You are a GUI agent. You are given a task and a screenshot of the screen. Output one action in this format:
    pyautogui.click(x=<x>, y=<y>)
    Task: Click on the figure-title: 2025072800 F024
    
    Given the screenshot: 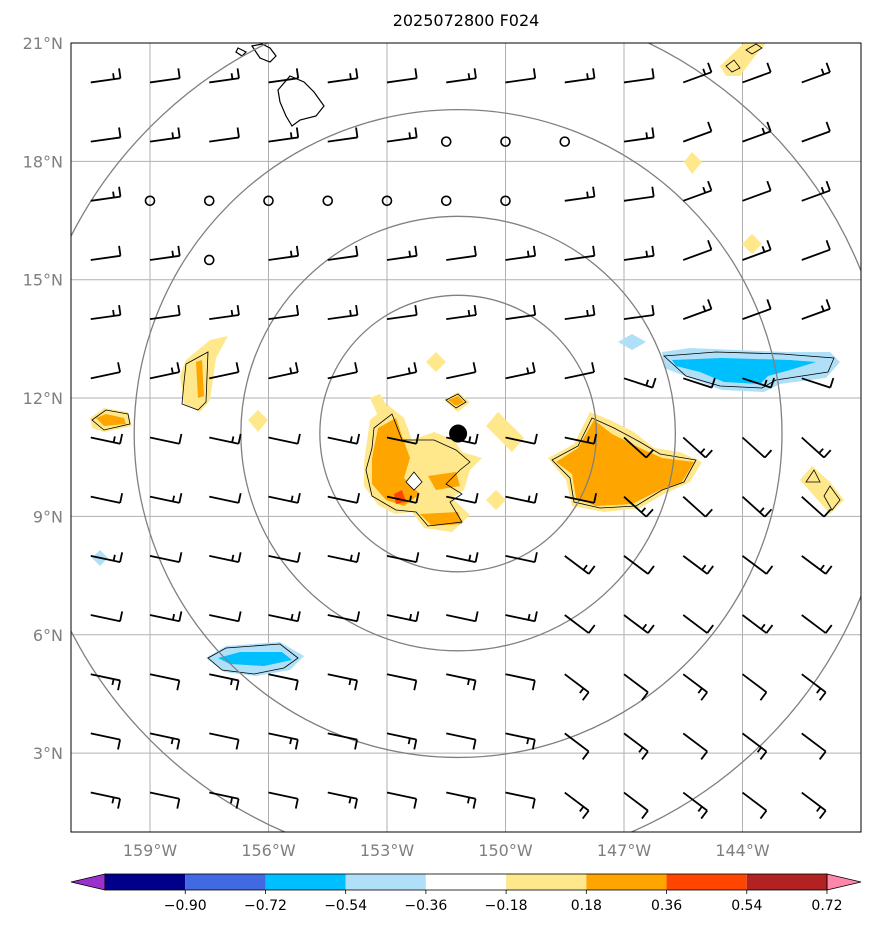 What is the action you would take?
    pyautogui.click(x=466, y=20)
    